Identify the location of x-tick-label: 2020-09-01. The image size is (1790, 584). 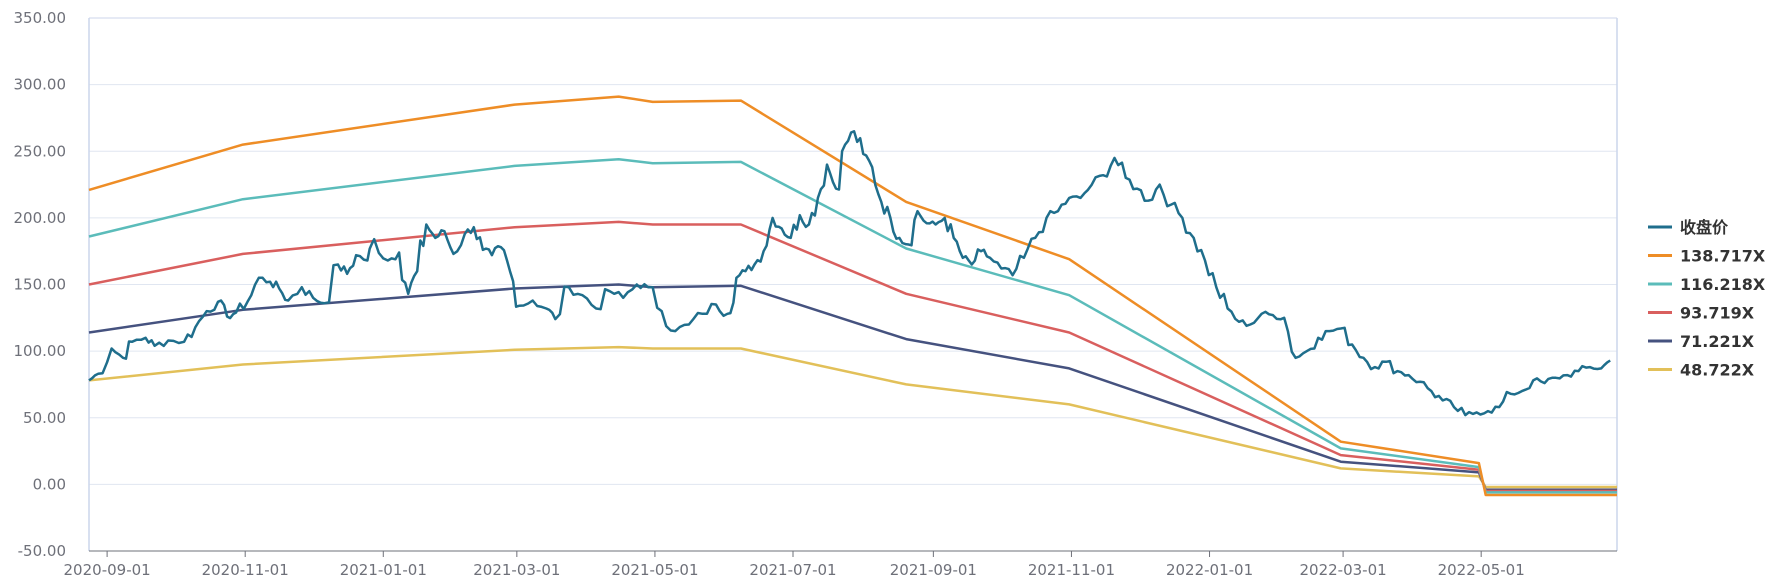
(107, 570).